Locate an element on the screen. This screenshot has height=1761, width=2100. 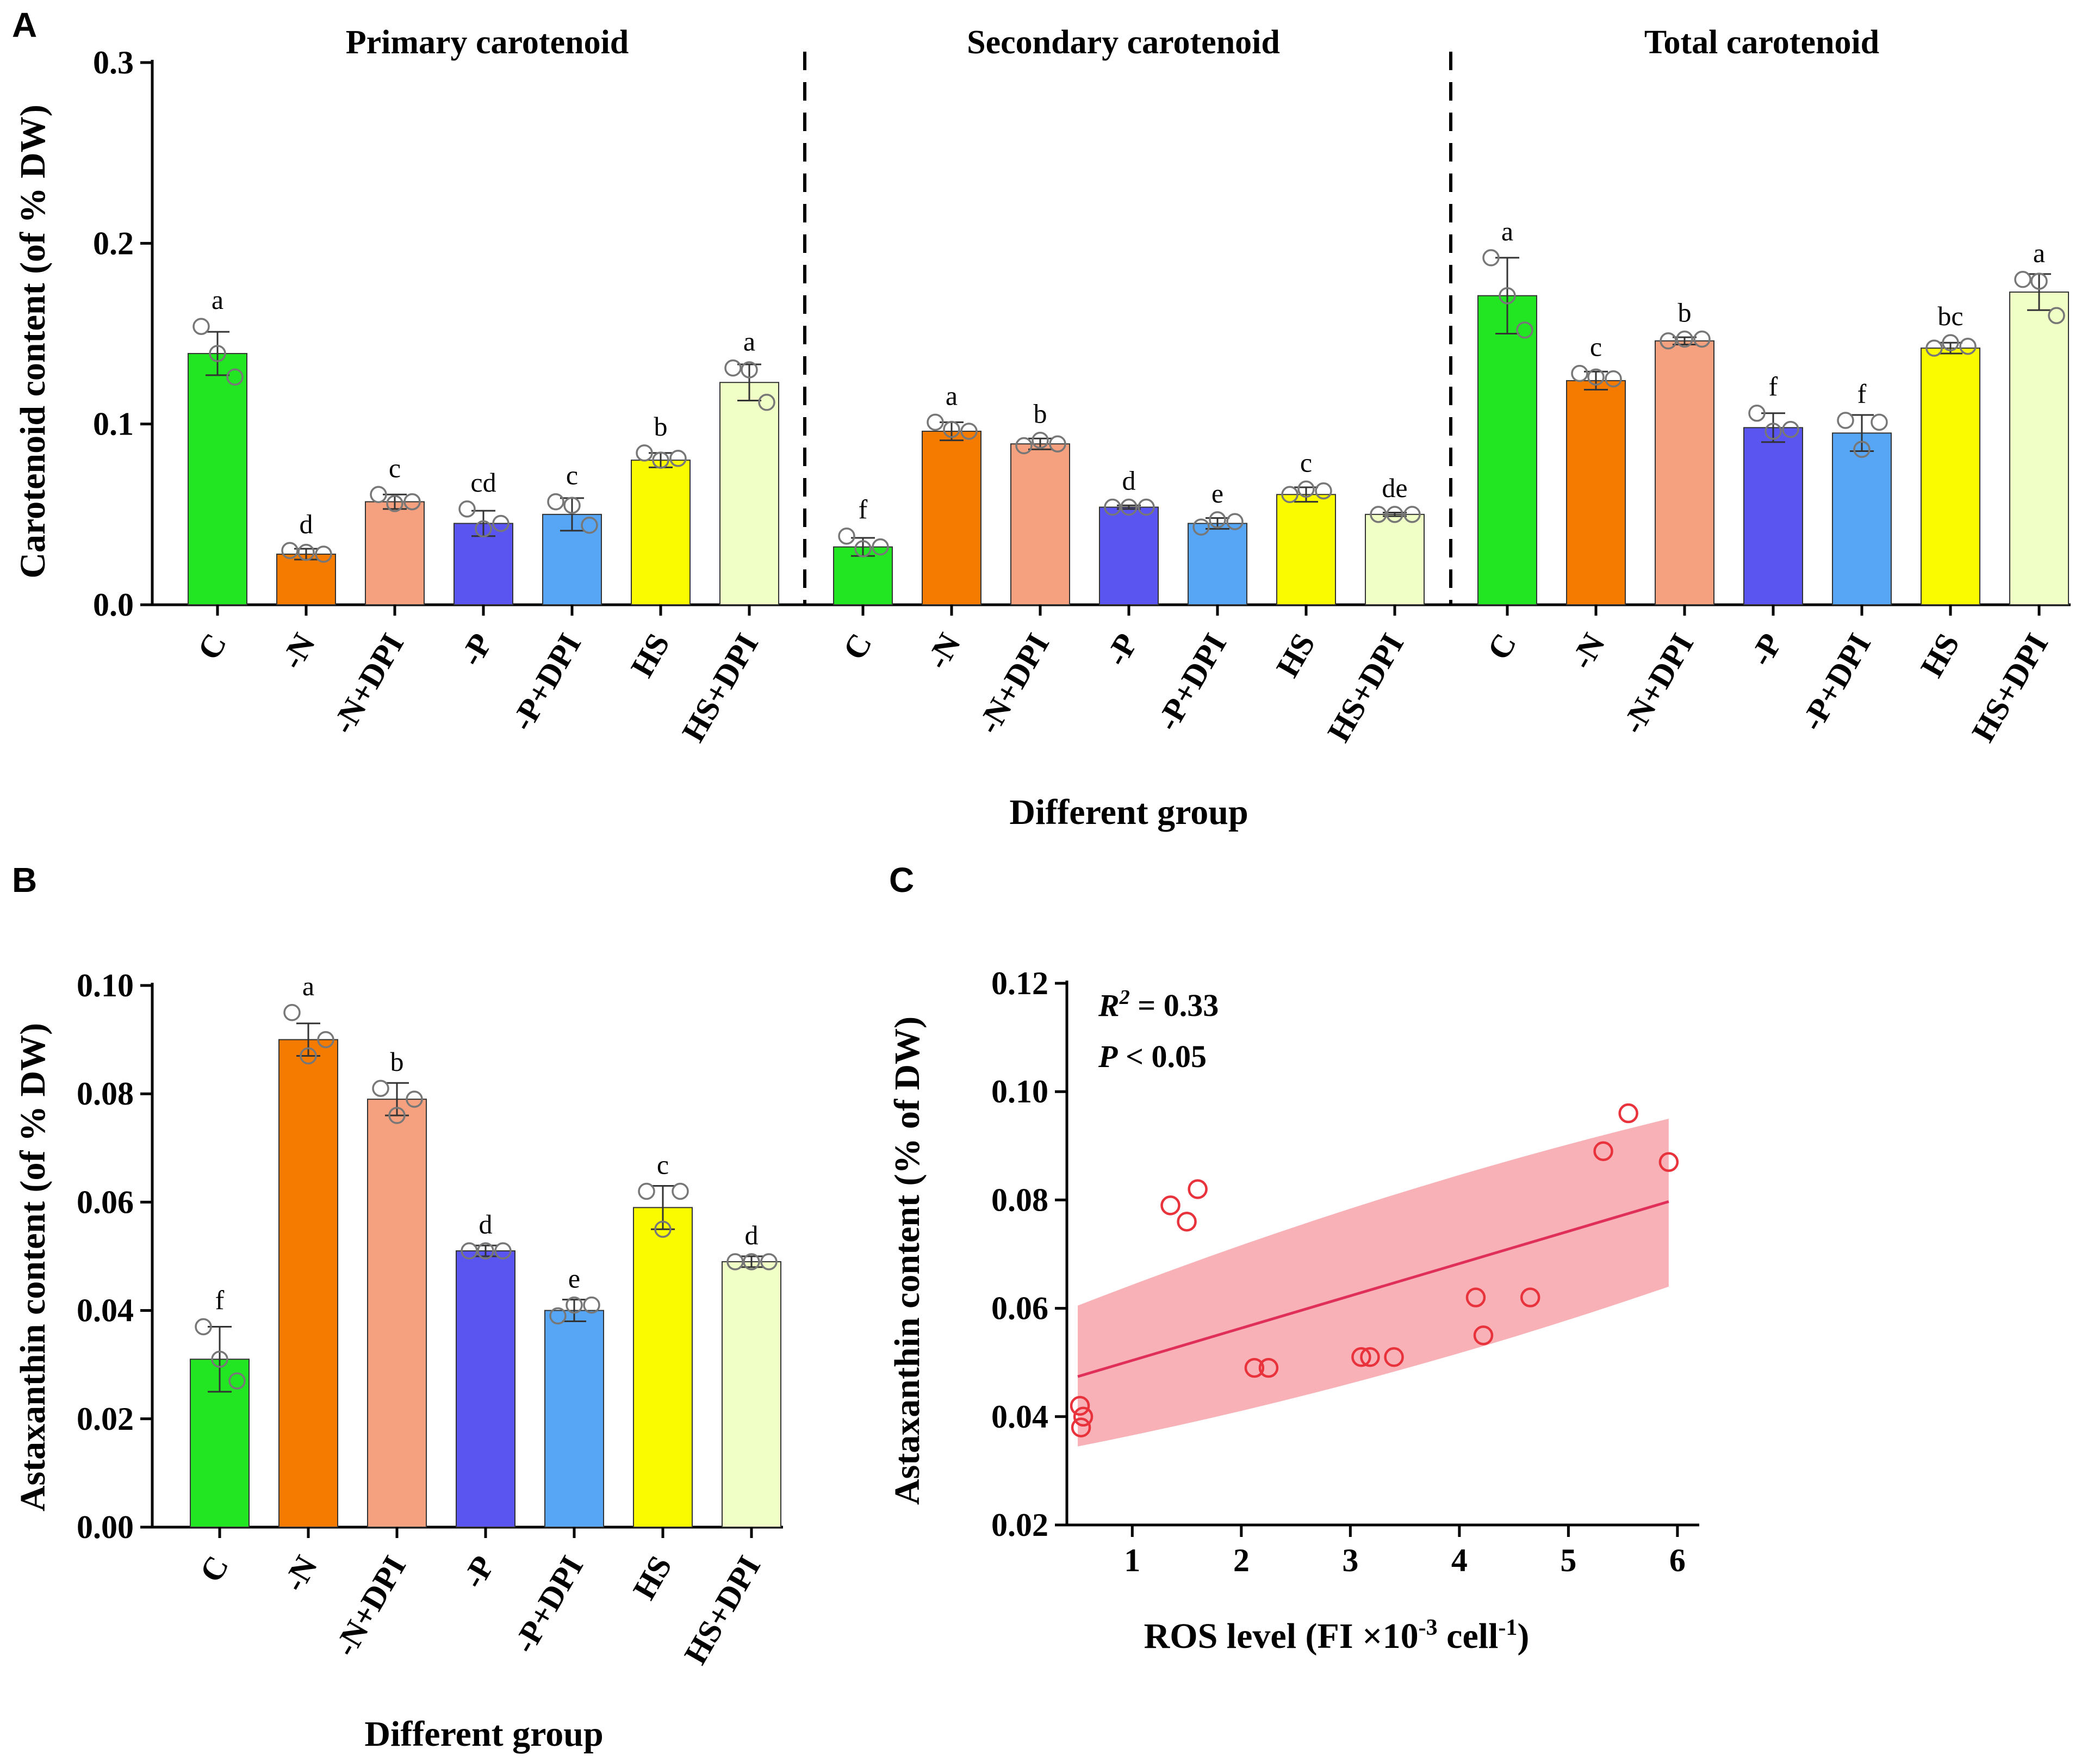
panel-a-section-title-total: Total carotenoid is located at coordinates (1761, 42).